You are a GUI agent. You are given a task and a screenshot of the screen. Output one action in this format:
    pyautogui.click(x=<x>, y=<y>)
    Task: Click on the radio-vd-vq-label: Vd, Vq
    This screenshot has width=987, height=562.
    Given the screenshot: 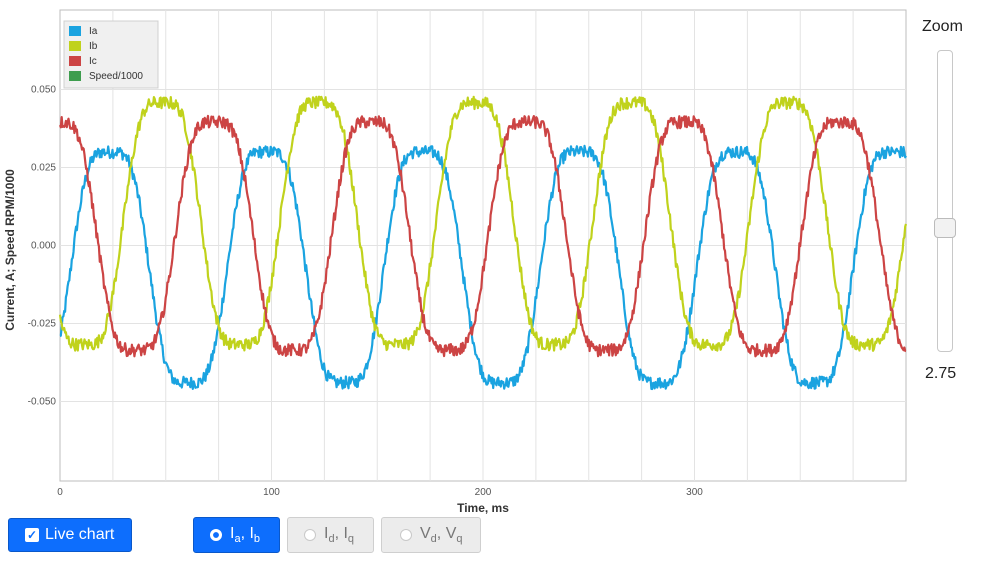 What is the action you would take?
    pyautogui.click(x=441, y=535)
    